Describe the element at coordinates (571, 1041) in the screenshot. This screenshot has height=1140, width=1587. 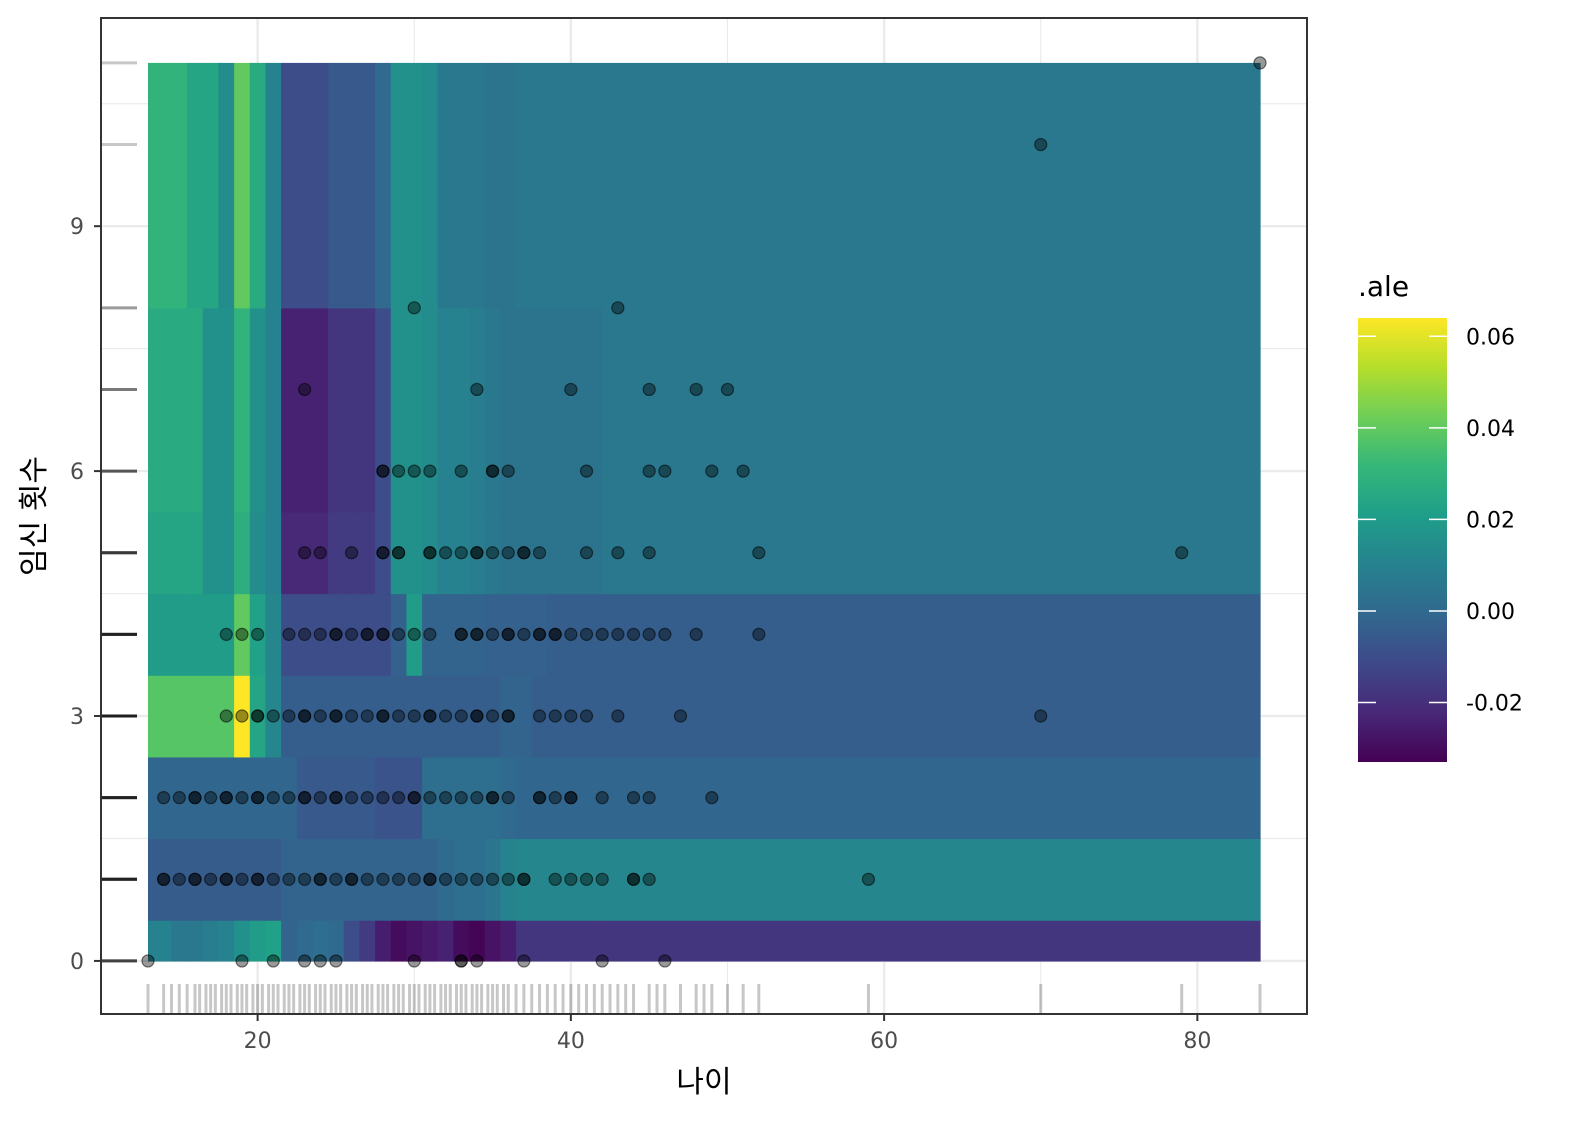
I see `x-tick-label: 40` at that location.